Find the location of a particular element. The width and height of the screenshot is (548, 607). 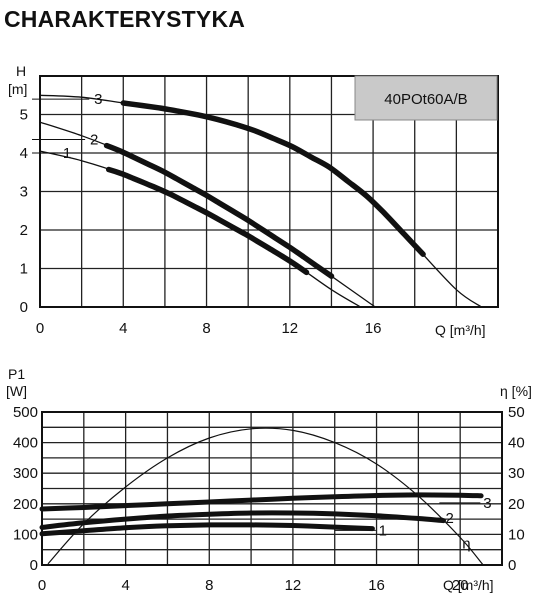

power-curve-label-1: 1 is located at coordinates (383, 530).